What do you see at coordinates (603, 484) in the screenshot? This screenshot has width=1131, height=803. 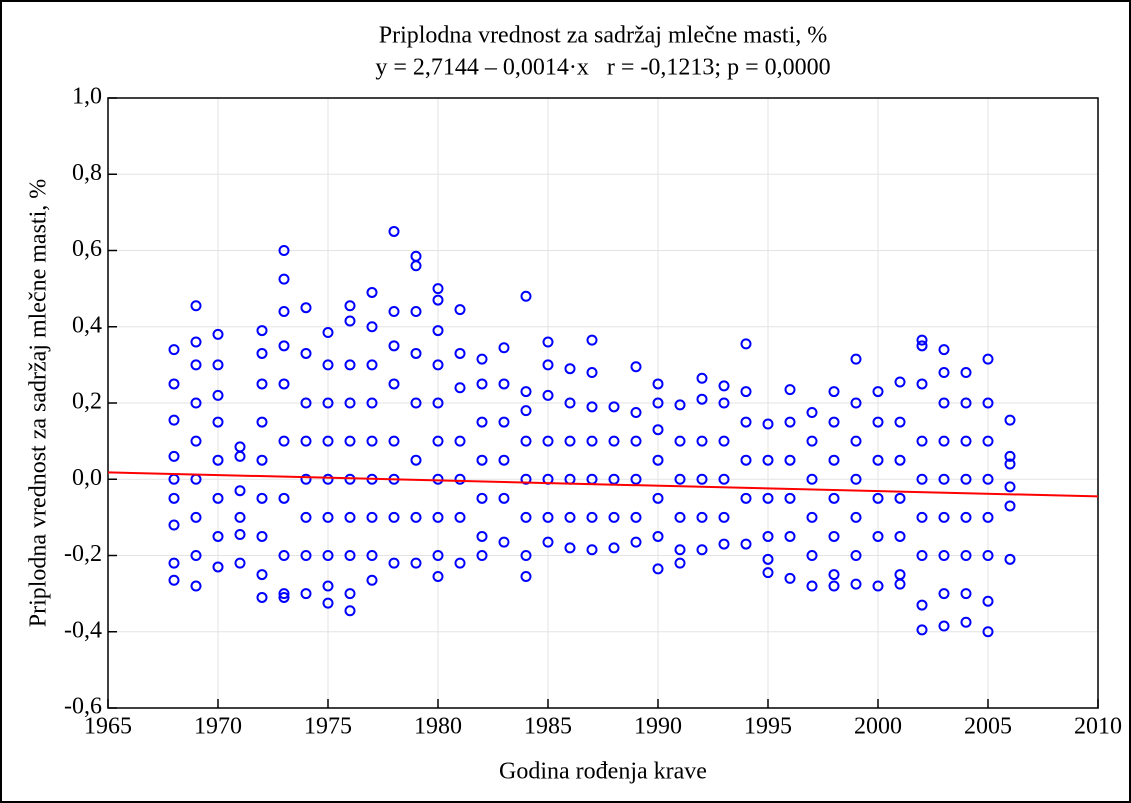 I see `trend-line` at bounding box center [603, 484].